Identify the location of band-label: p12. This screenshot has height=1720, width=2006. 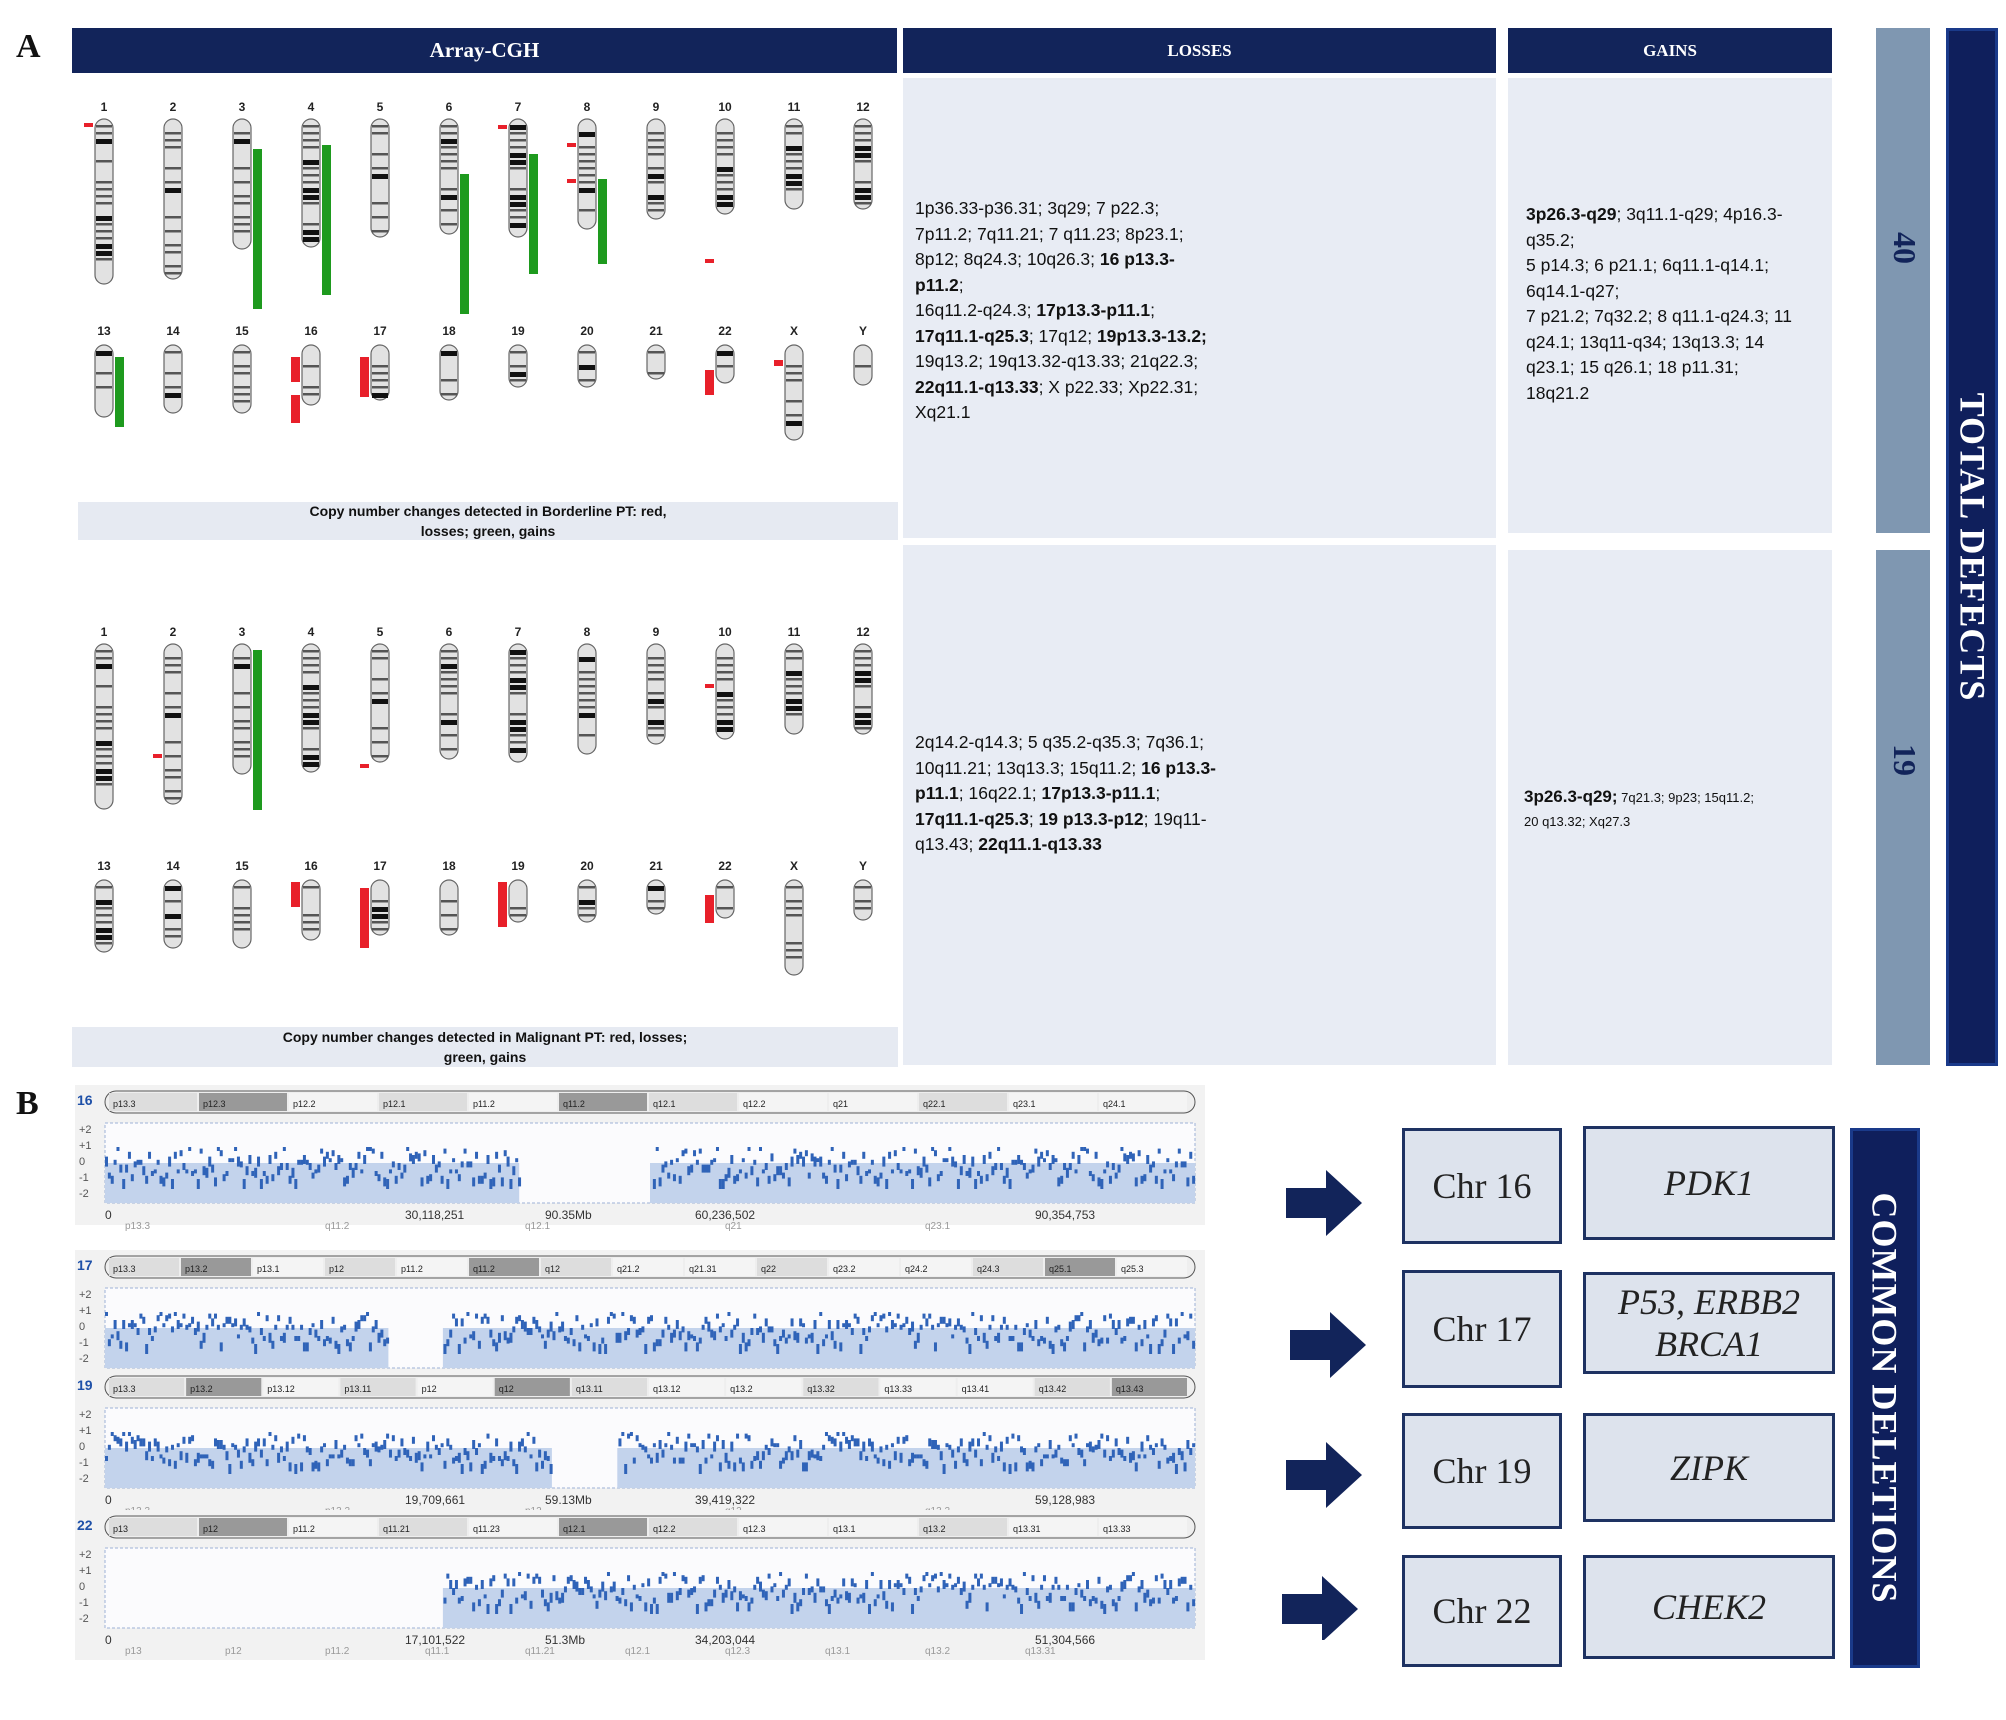
(336, 1269).